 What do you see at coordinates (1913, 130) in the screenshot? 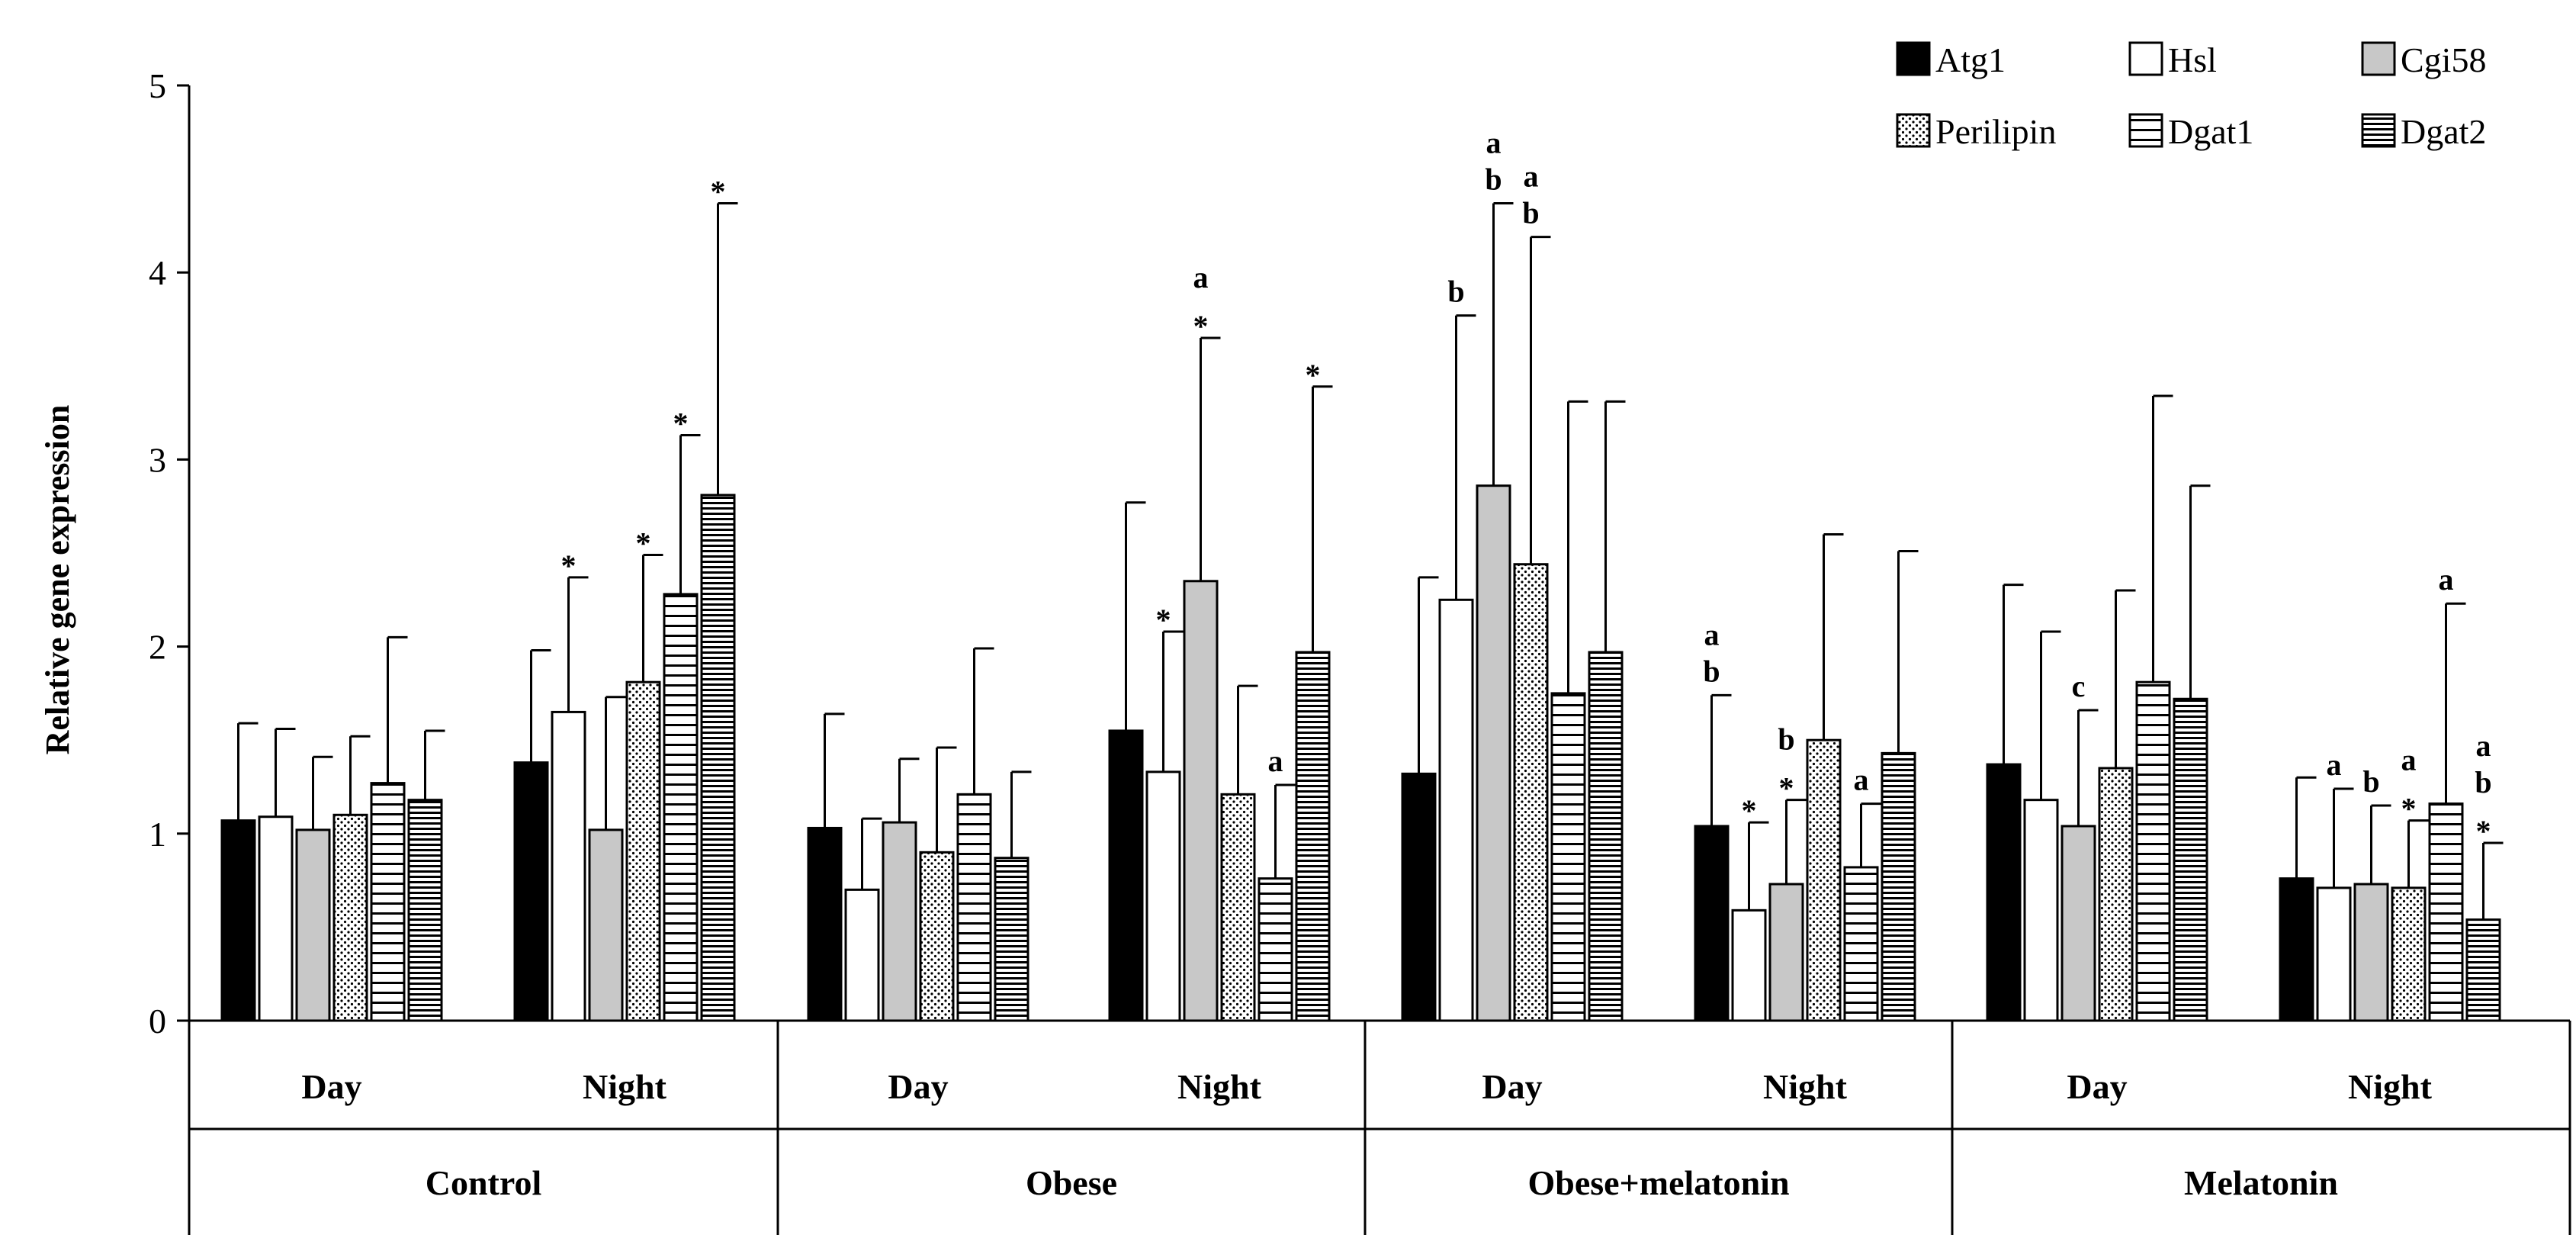
I see `legend-swatch-perilipin` at bounding box center [1913, 130].